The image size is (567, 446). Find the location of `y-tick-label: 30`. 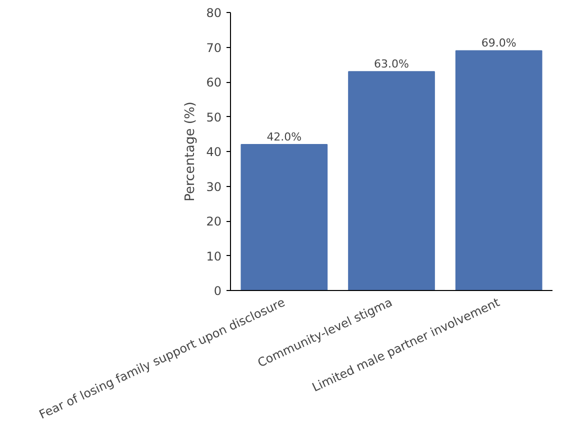

y-tick-label: 30 is located at coordinates (214, 187).